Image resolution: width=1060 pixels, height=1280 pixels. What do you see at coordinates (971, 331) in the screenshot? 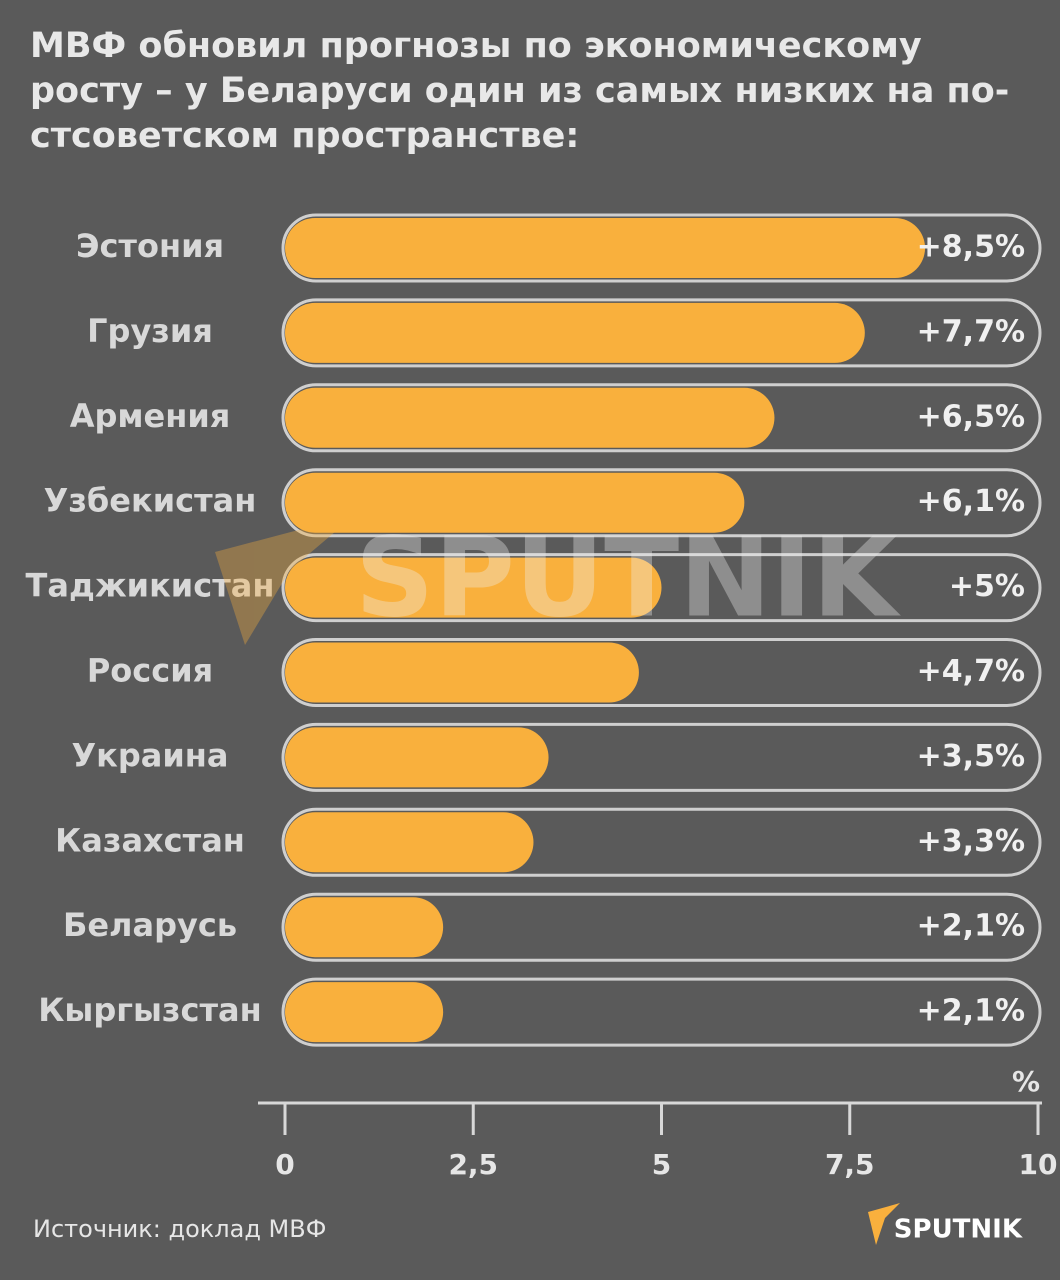
I see `value-label: +7,7%` at bounding box center [971, 331].